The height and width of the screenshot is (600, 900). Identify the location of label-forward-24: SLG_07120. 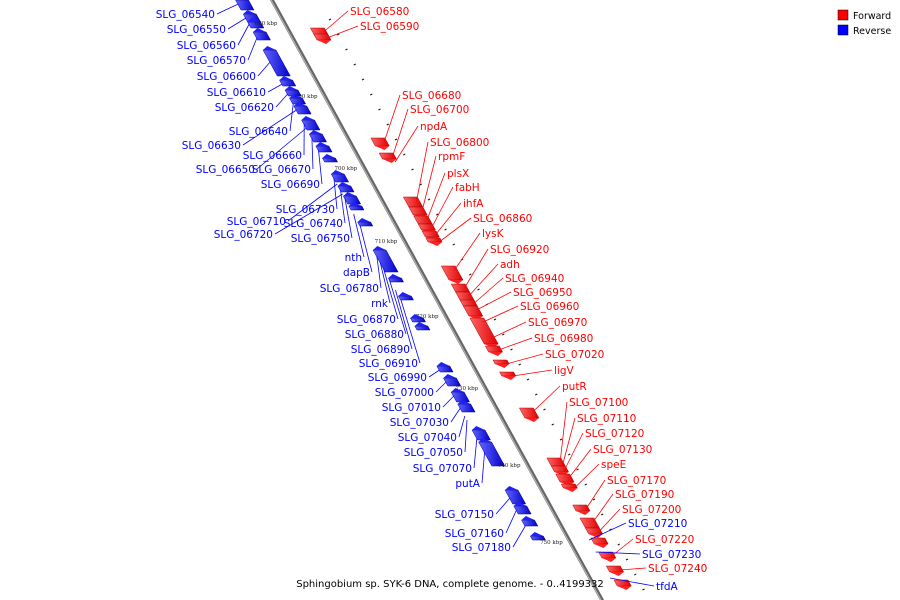
(604, 449).